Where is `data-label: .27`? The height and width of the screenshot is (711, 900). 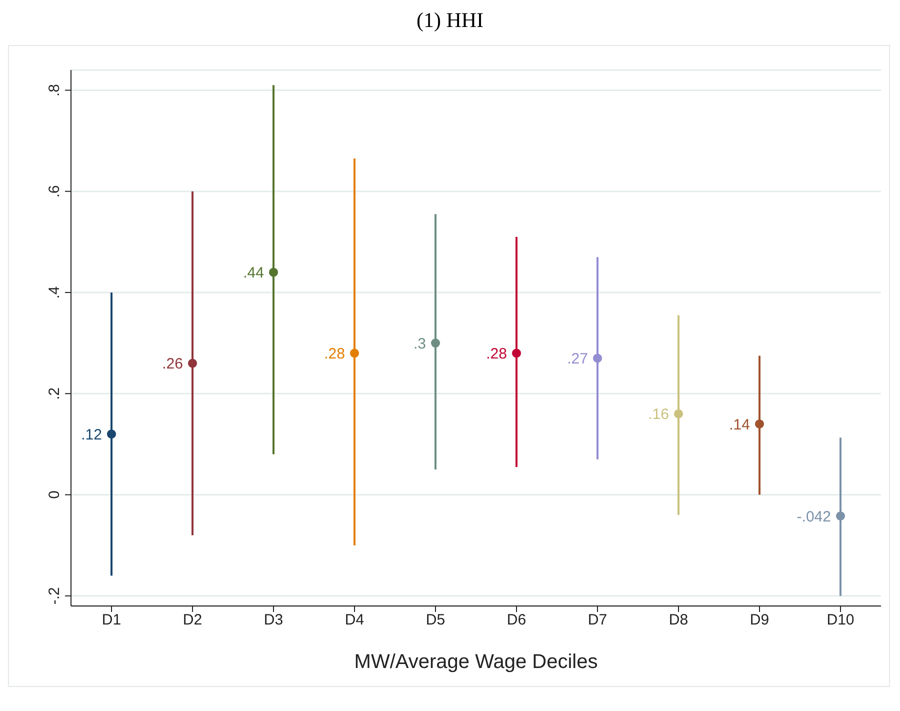 data-label: .27 is located at coordinates (577, 359).